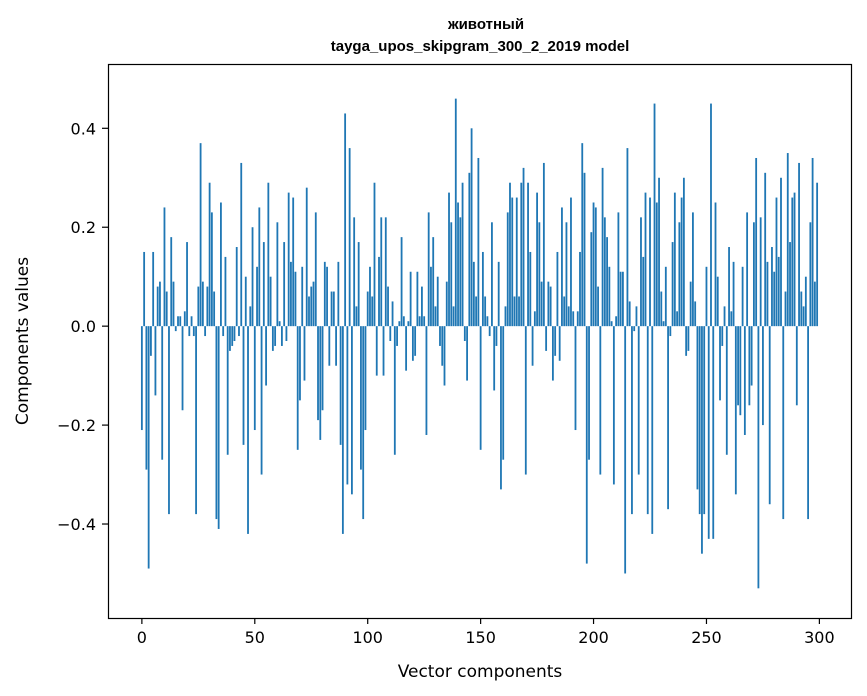 Image resolution: width=867 pixels, height=696 pixels. What do you see at coordinates (23, 341) in the screenshot?
I see `y-axis-label: Components values` at bounding box center [23, 341].